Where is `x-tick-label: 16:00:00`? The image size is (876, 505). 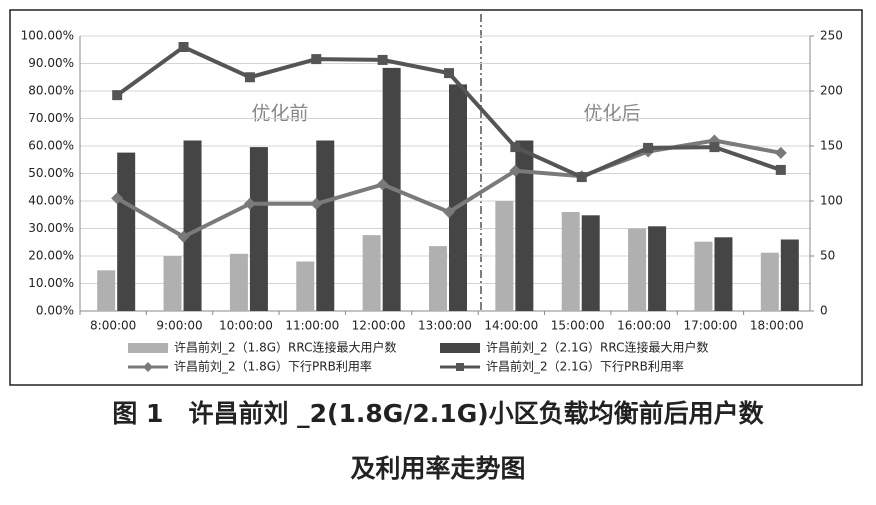
x-tick-label: 16:00:00 is located at coordinates (644, 326).